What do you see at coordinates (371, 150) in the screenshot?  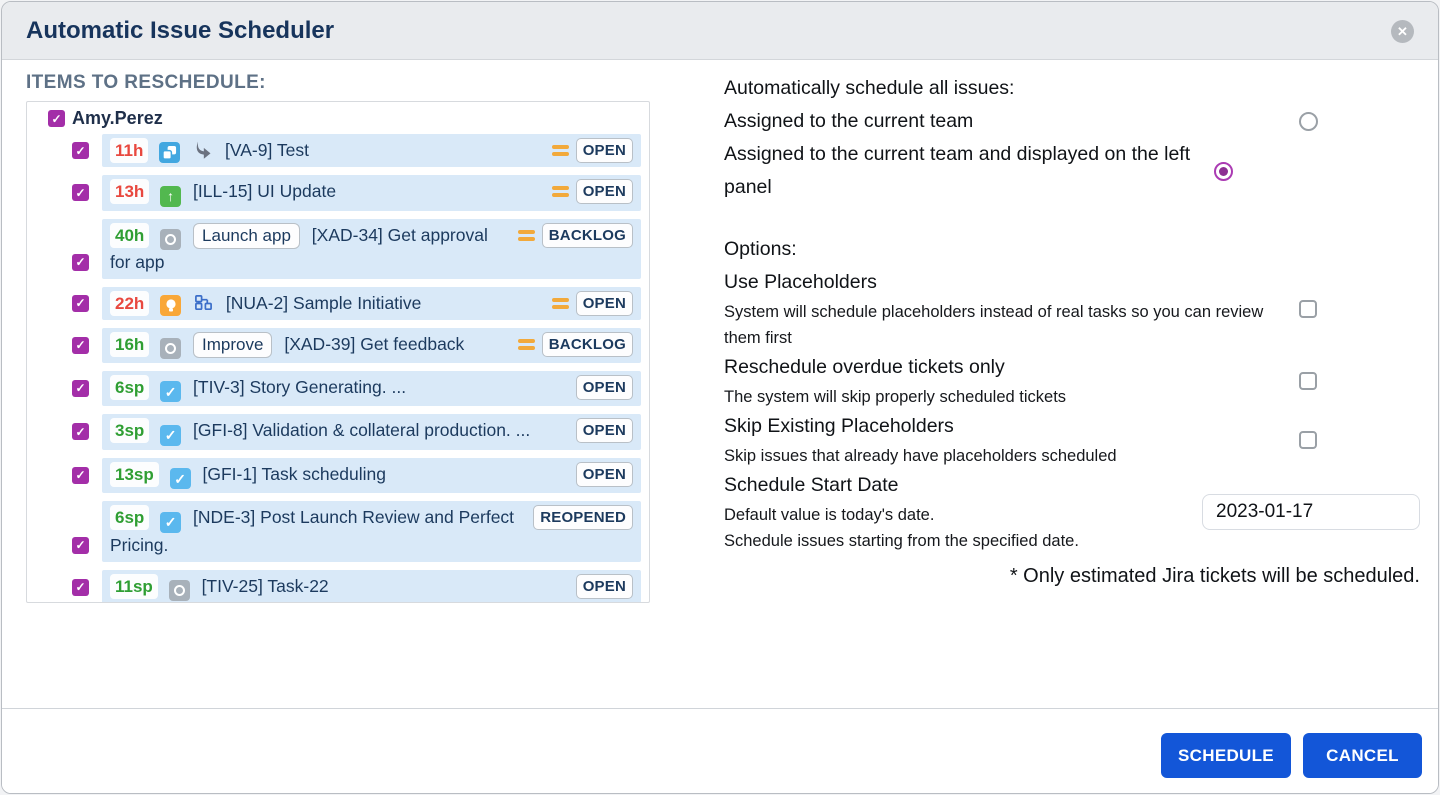 I see `item-content: OPEN 11h [VA-9] Test` at bounding box center [371, 150].